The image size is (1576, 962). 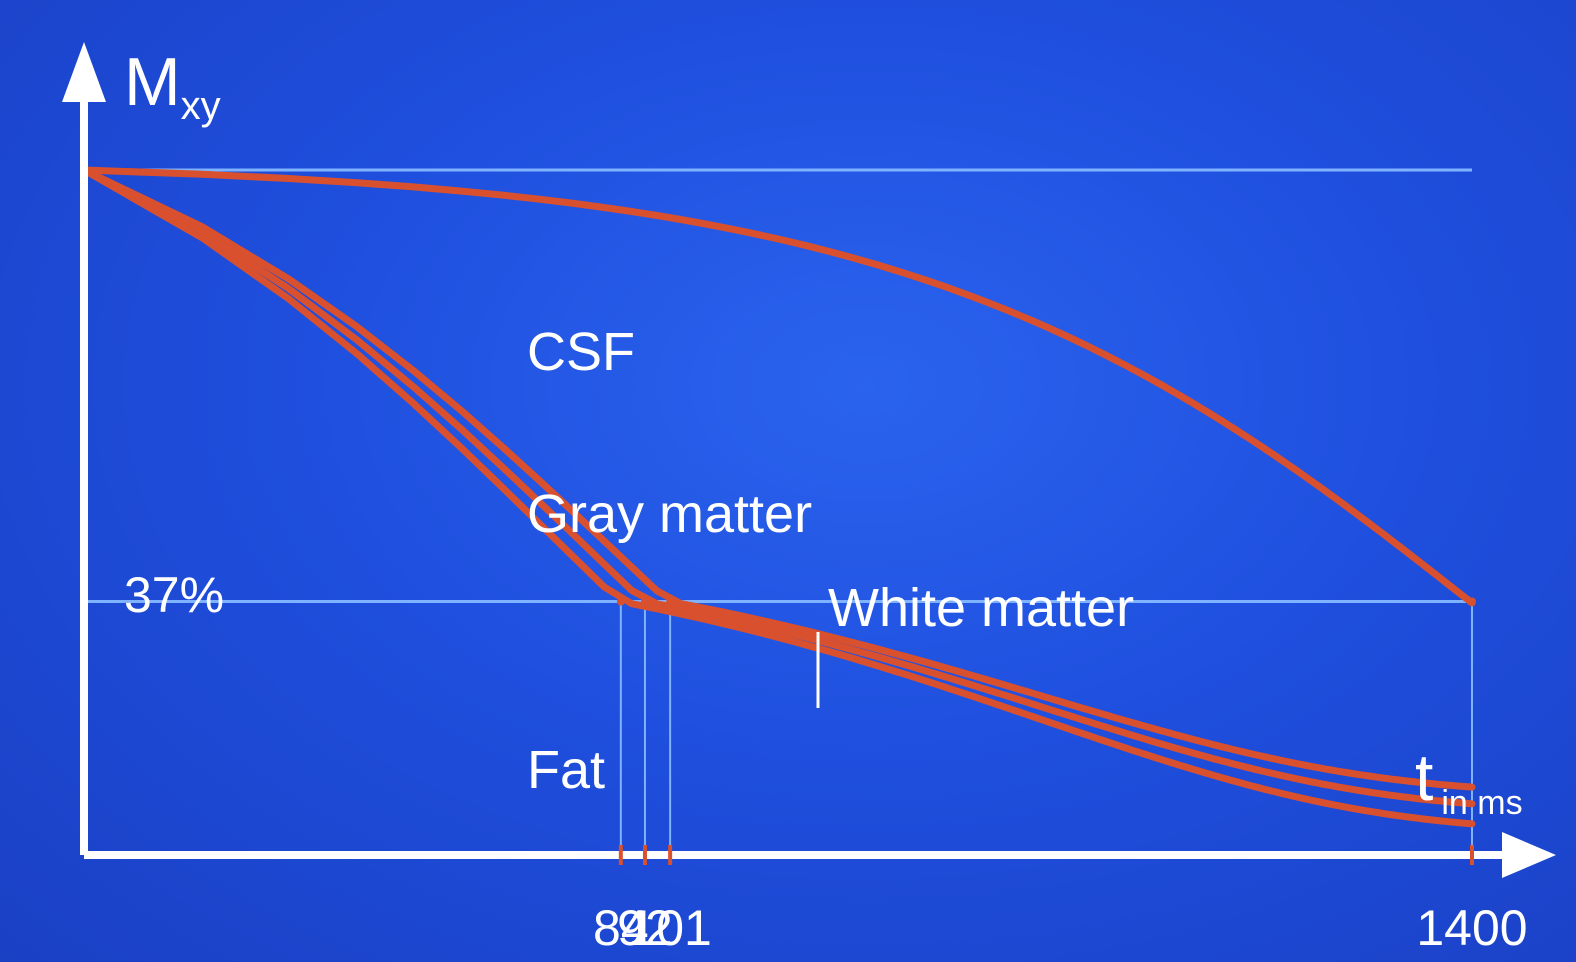 What do you see at coordinates (201, 106) in the screenshot?
I see `y-axis-label-sub: xy` at bounding box center [201, 106].